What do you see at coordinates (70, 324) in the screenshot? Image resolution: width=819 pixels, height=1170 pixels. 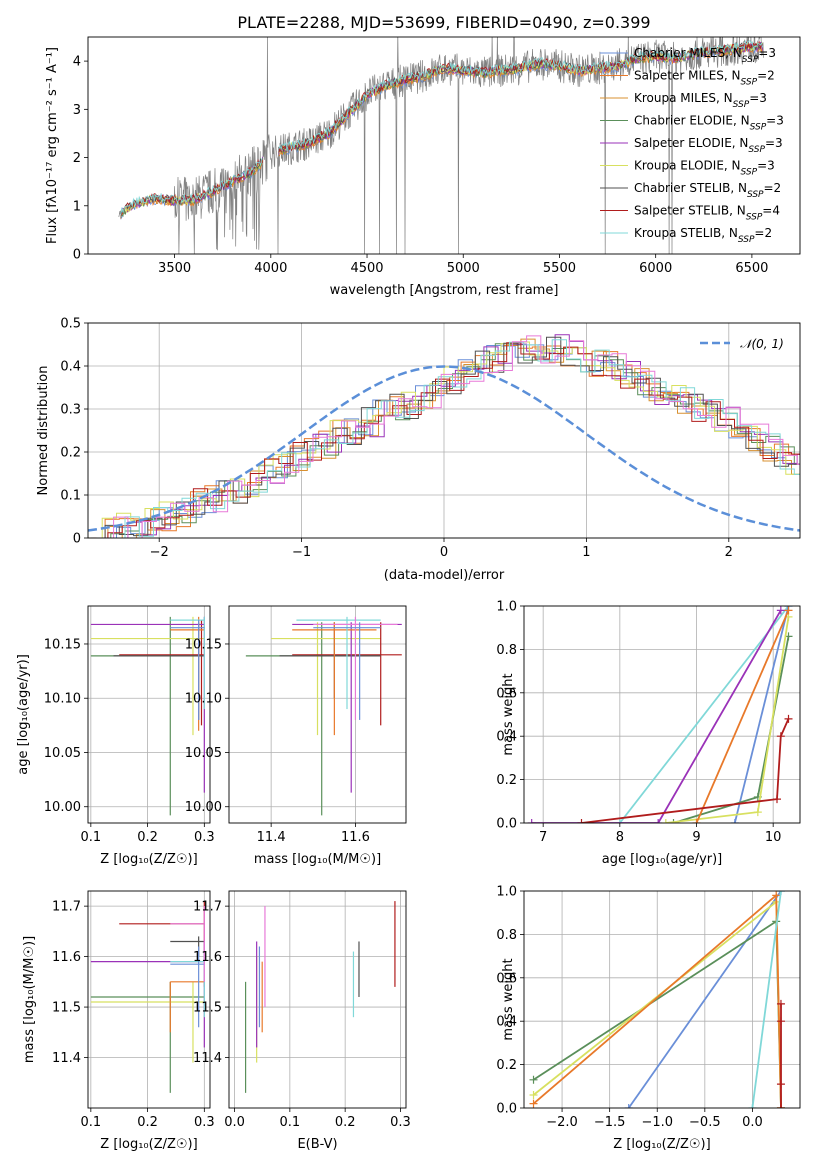 I see `y-tick-label: 0.5` at bounding box center [70, 324].